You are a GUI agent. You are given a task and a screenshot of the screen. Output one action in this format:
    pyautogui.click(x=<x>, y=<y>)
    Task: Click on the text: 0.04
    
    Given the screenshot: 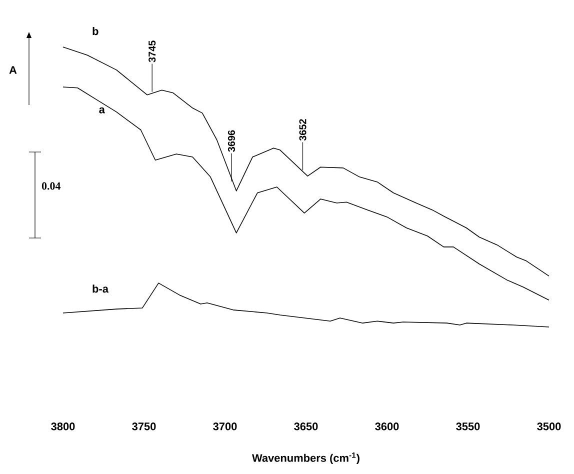 What is the action you would take?
    pyautogui.click(x=51, y=186)
    